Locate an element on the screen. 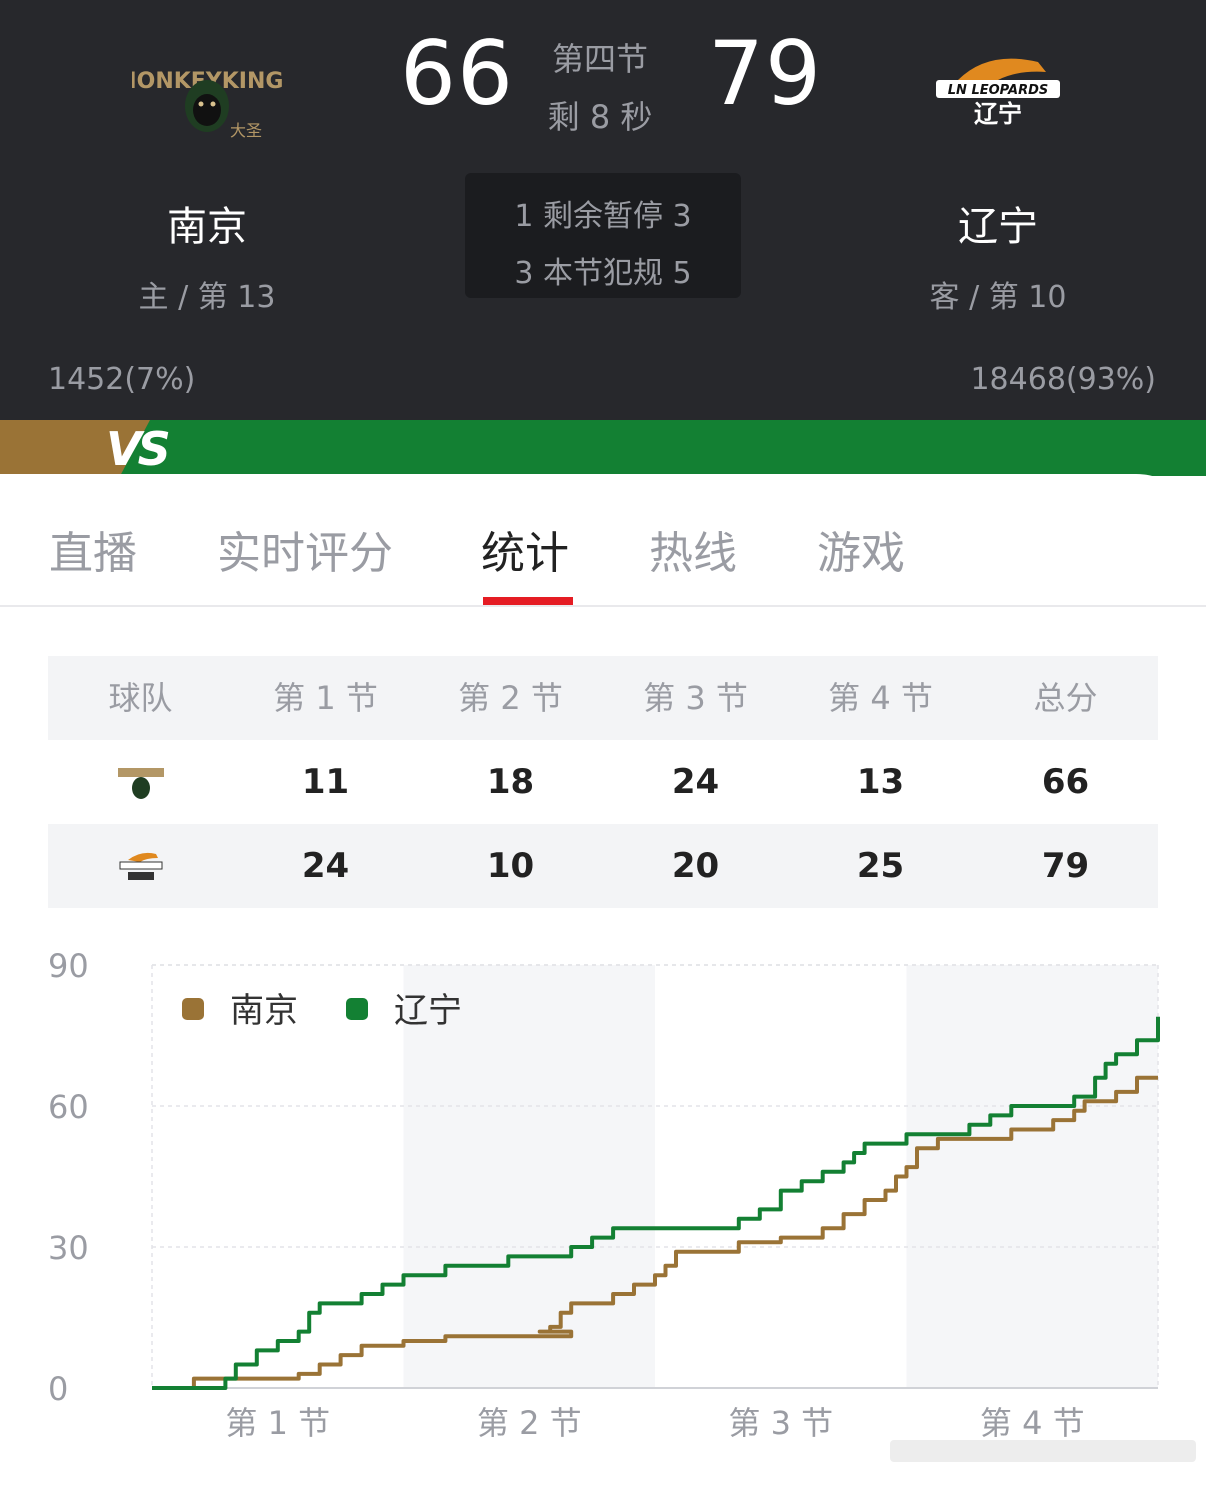 The width and height of the screenshot is (1206, 1486). home-support-fill is located at coordinates (75, 448).